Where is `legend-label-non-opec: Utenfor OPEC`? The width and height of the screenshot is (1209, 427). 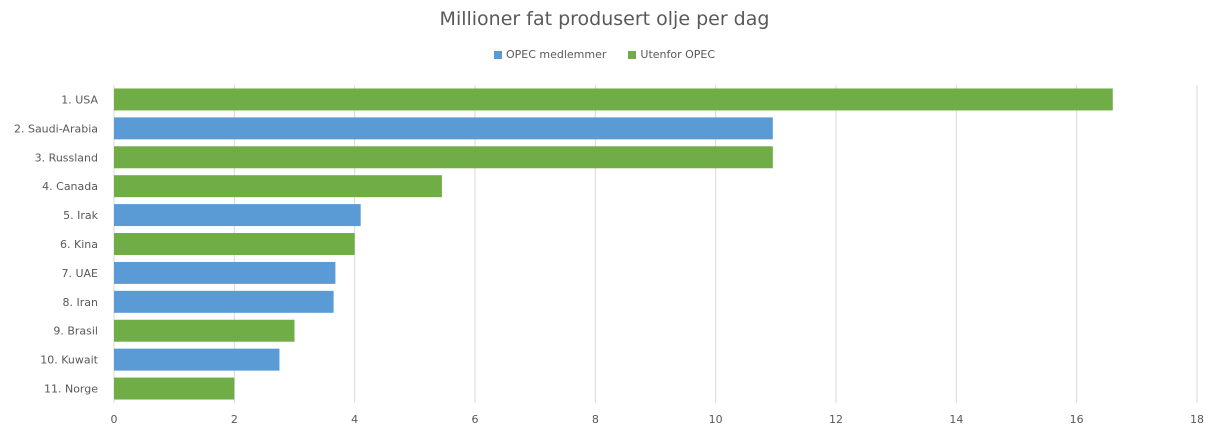
legend-label-non-opec: Utenfor OPEC is located at coordinates (678, 54).